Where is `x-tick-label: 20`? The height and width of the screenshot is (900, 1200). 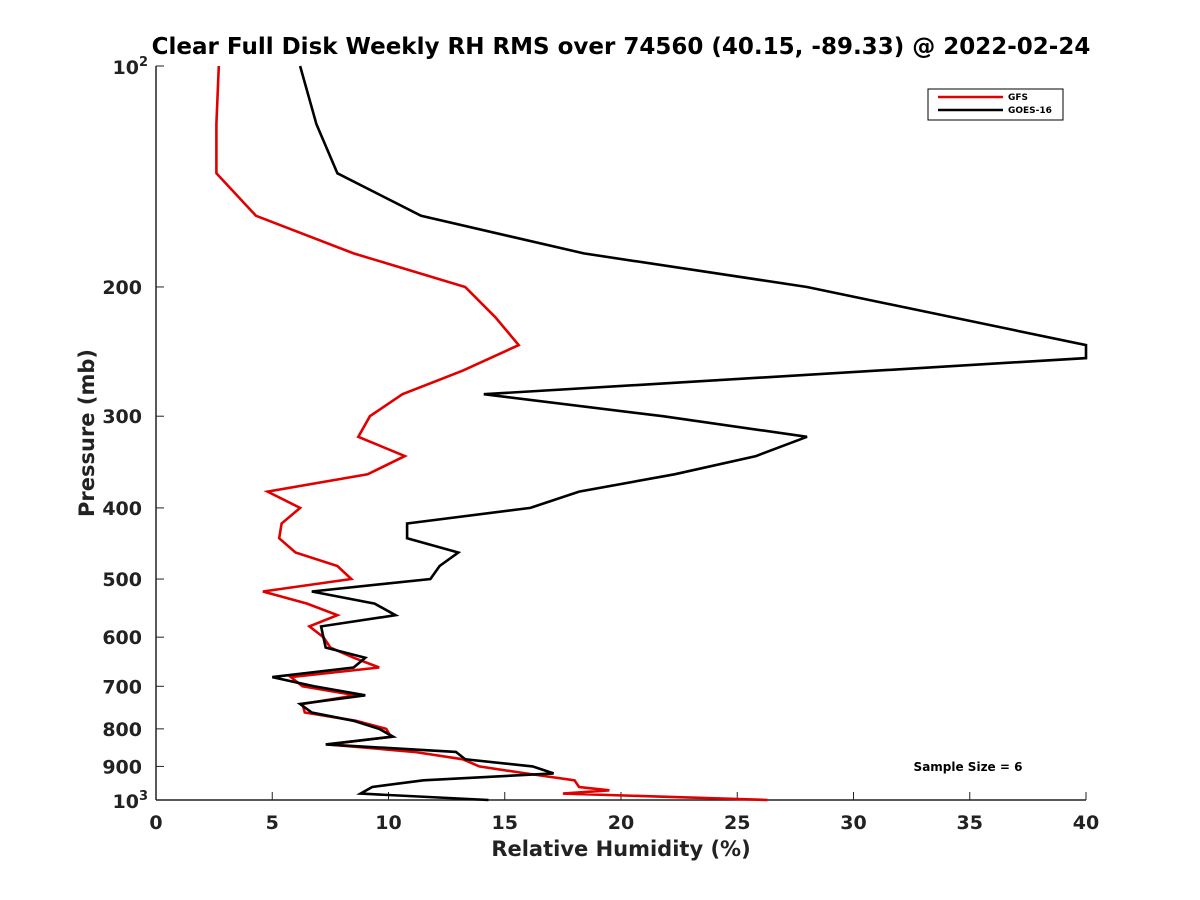 x-tick-label: 20 is located at coordinates (621, 823).